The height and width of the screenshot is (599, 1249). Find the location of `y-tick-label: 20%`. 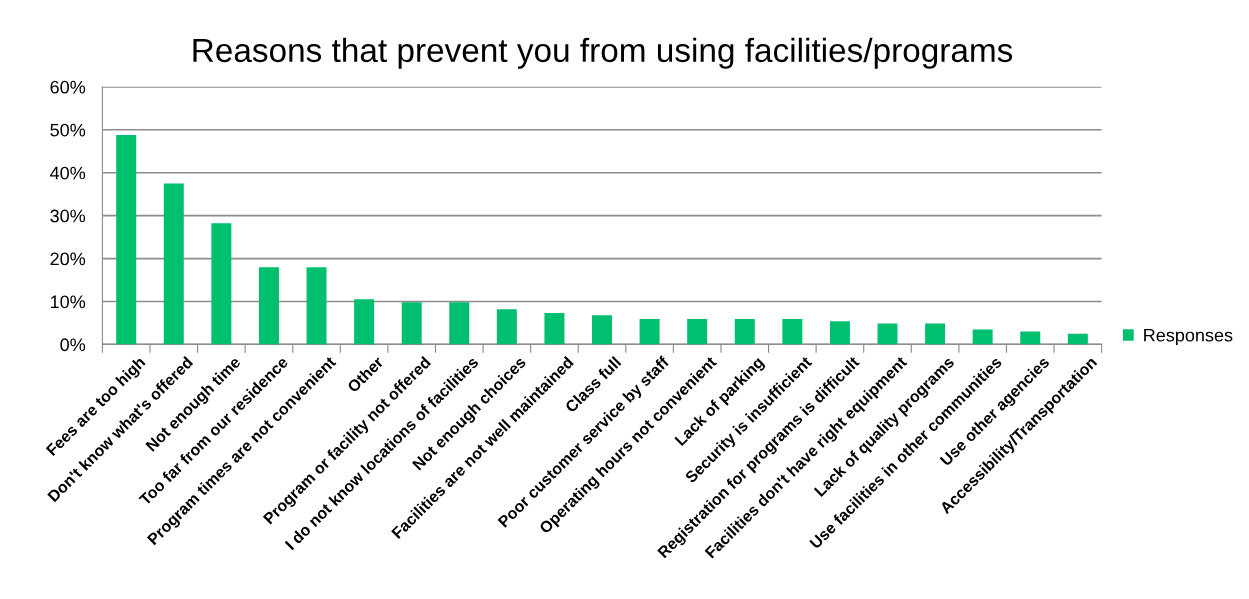

y-tick-label: 20% is located at coordinates (68, 259).